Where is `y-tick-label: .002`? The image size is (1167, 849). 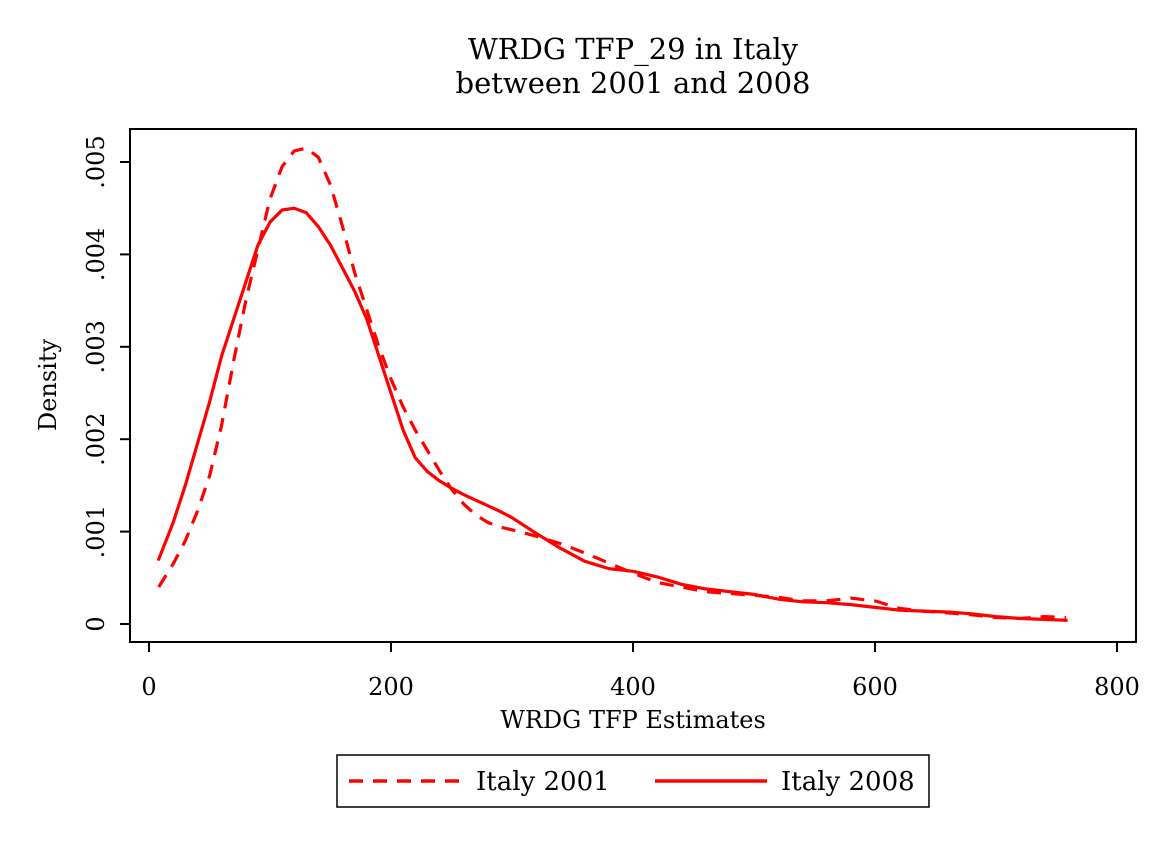
y-tick-label: .002 is located at coordinates (96, 438).